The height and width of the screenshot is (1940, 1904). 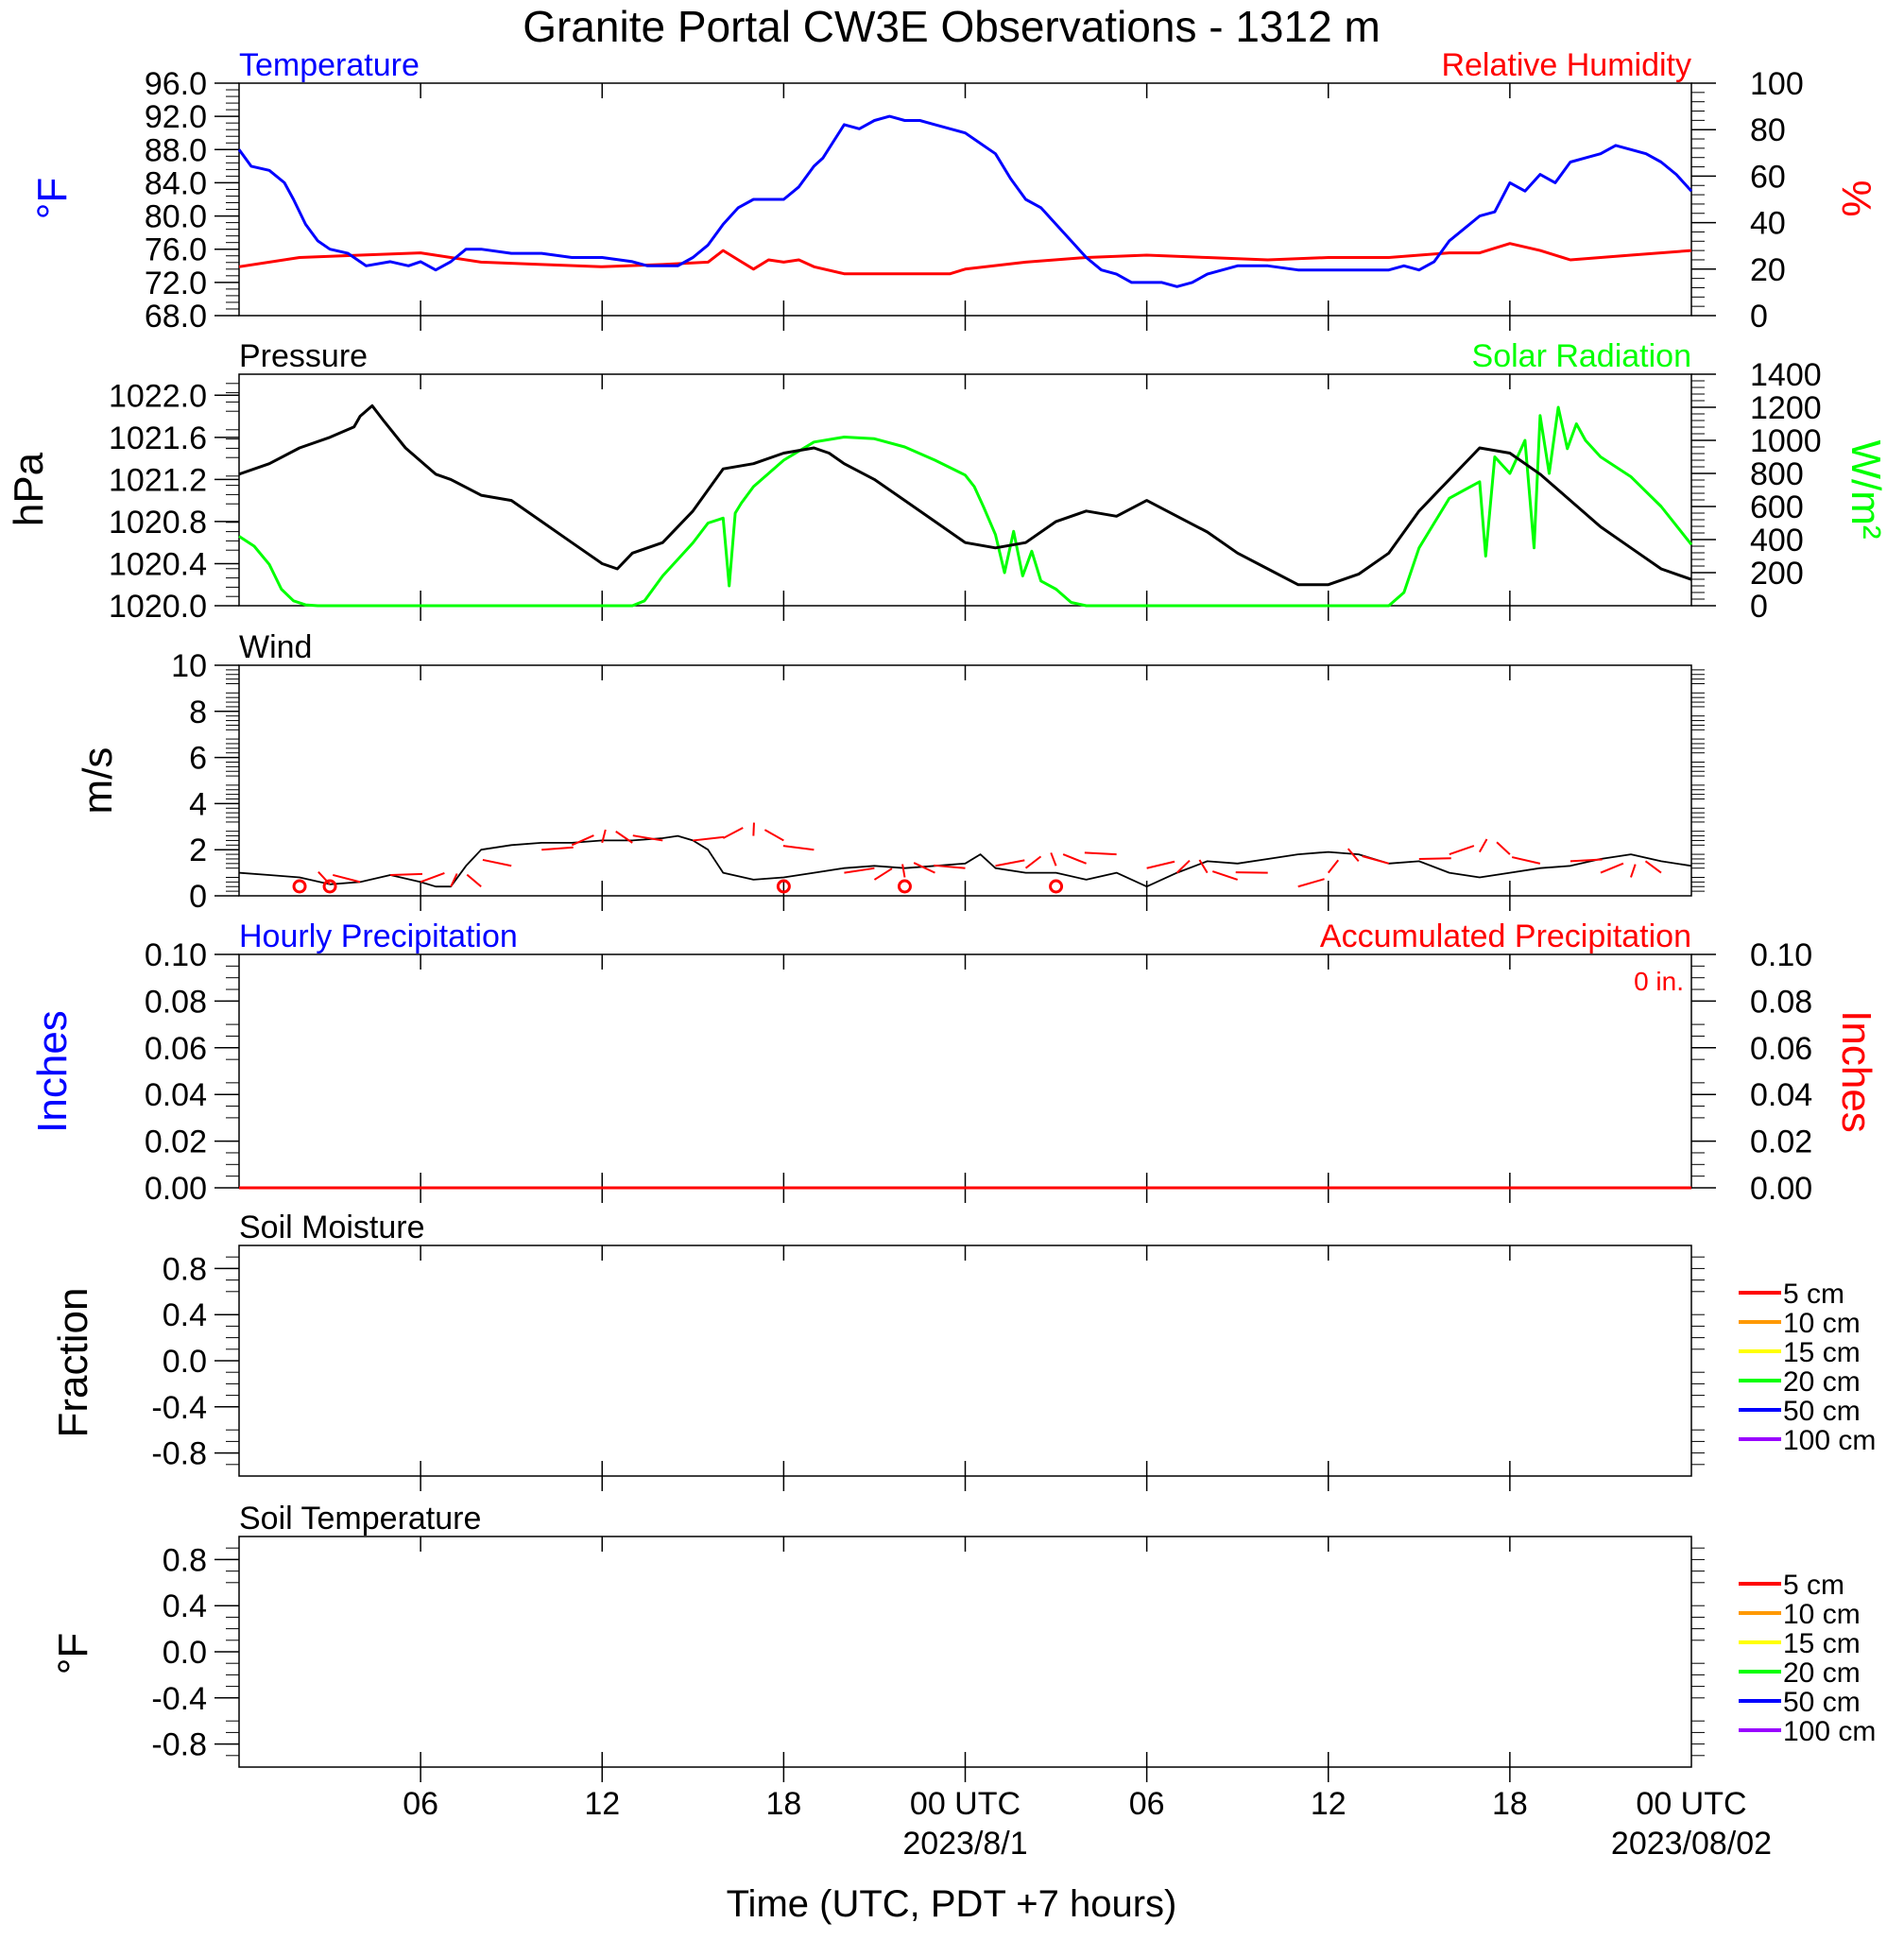 I want to click on legend-label: 100 cm, so click(x=1829, y=1440).